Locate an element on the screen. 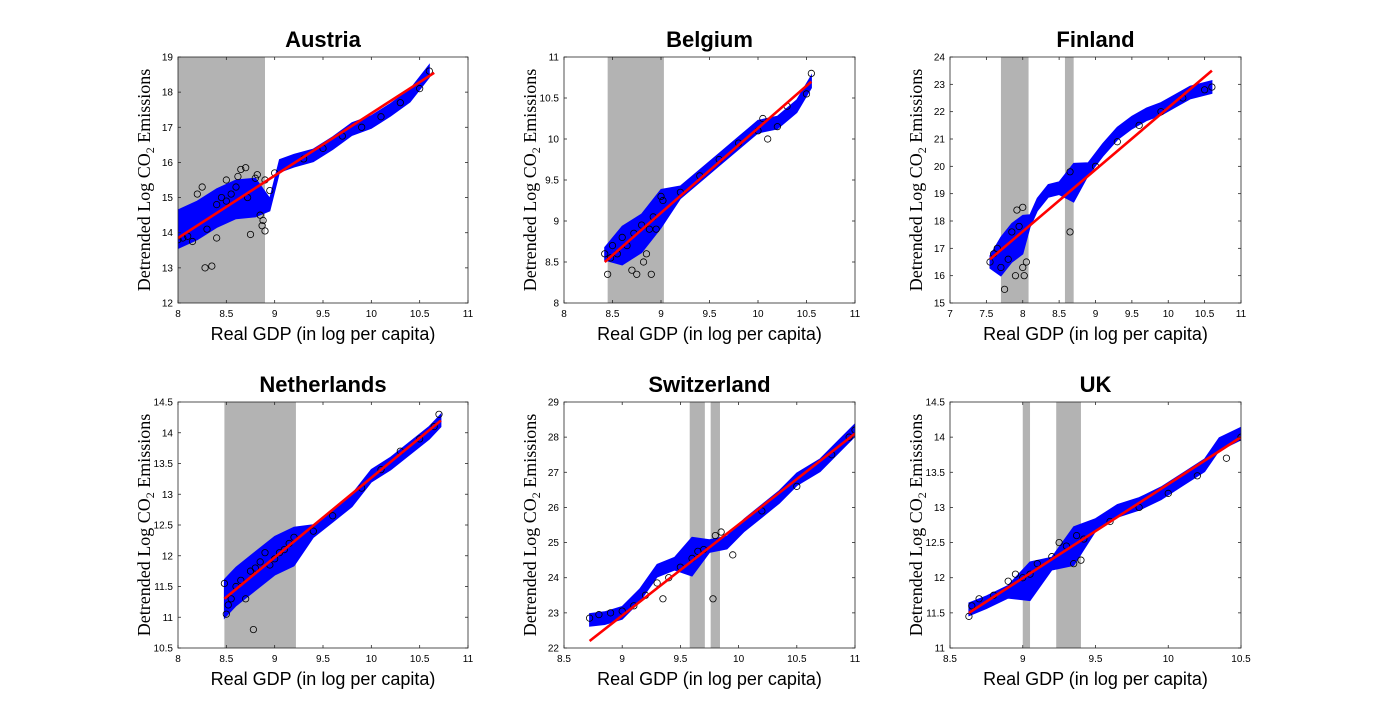 This screenshot has height=728, width=1373. chart-title: Netherlands is located at coordinates (322, 384).